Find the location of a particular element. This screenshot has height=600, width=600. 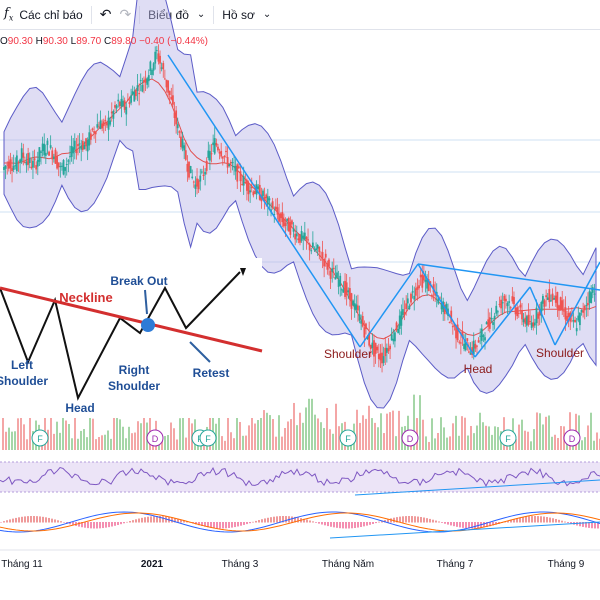

head-label: Head is located at coordinates (79, 408).